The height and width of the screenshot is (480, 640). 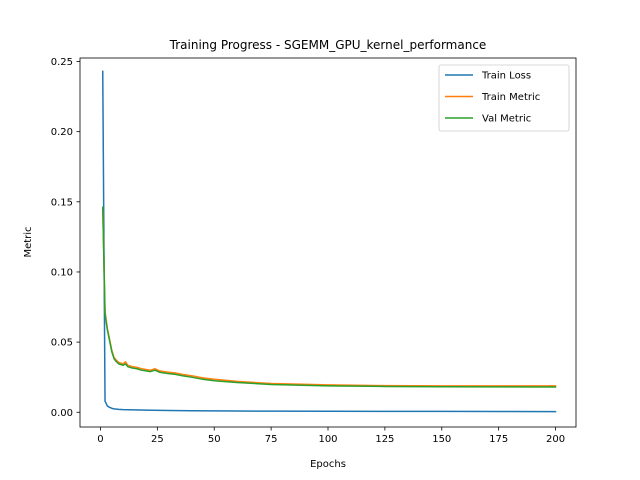 I want to click on legend-box, so click(x=504, y=98).